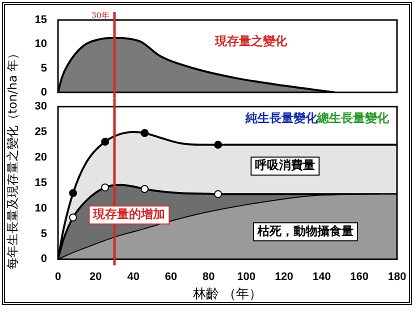  I want to click on x-tick-label: 180, so click(397, 276).